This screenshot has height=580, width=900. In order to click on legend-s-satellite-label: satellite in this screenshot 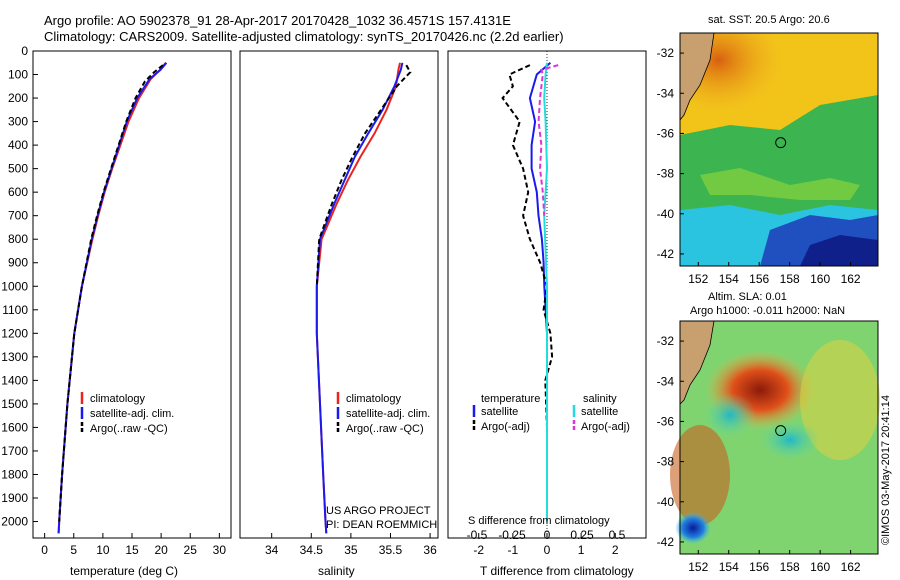, I will do `click(599, 412)`.